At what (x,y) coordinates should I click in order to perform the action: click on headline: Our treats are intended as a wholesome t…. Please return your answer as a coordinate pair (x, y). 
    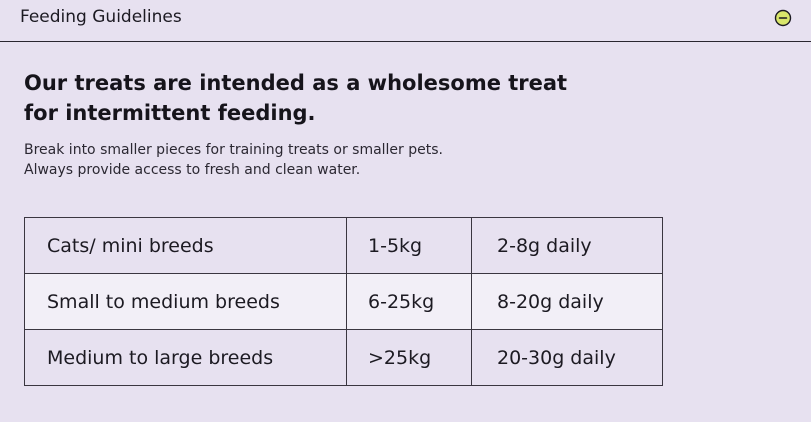
    Looking at the image, I should click on (344, 98).